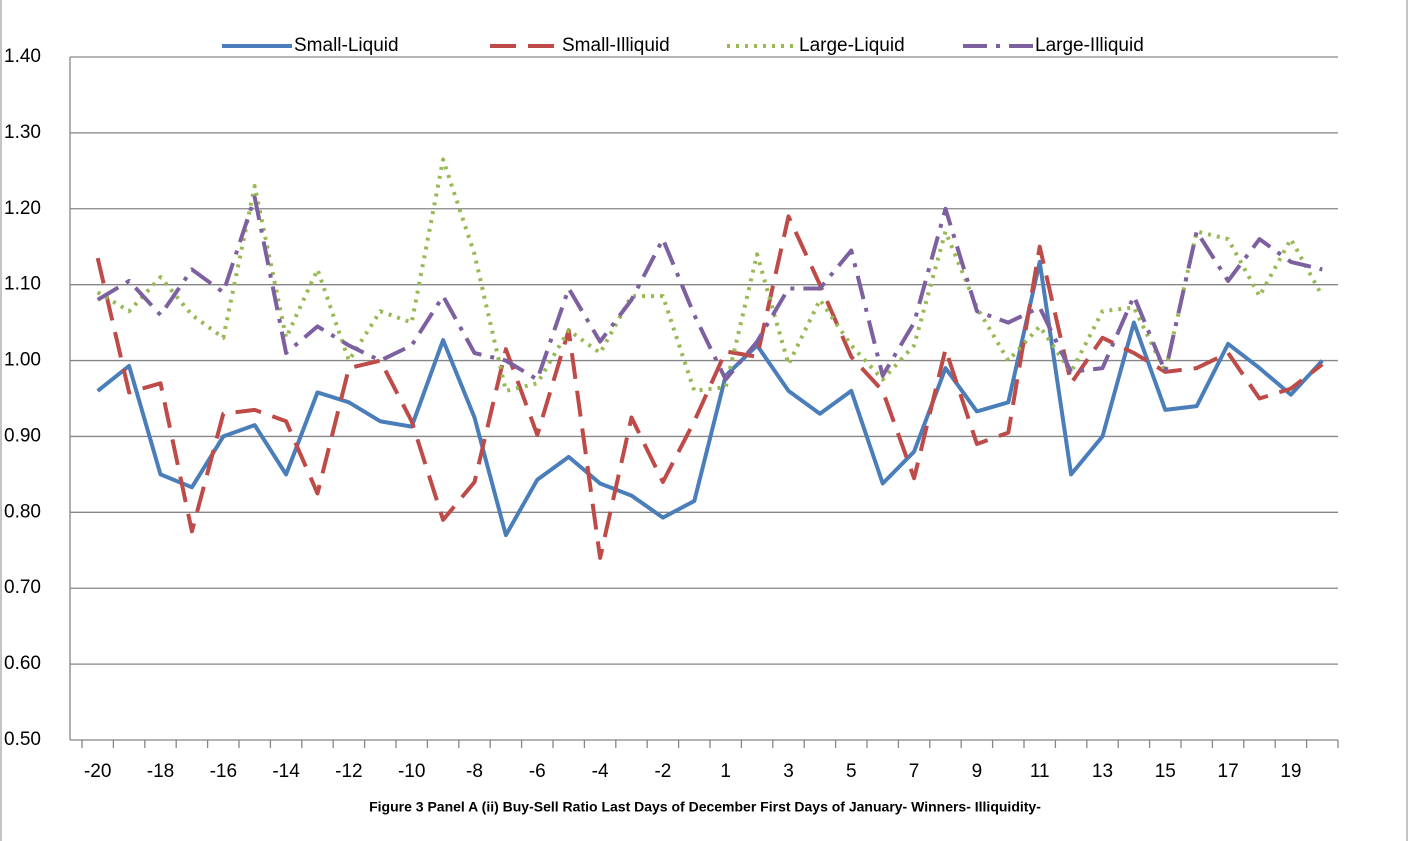 The height and width of the screenshot is (841, 1410). I want to click on x-tick-label: -2, so click(662, 771).